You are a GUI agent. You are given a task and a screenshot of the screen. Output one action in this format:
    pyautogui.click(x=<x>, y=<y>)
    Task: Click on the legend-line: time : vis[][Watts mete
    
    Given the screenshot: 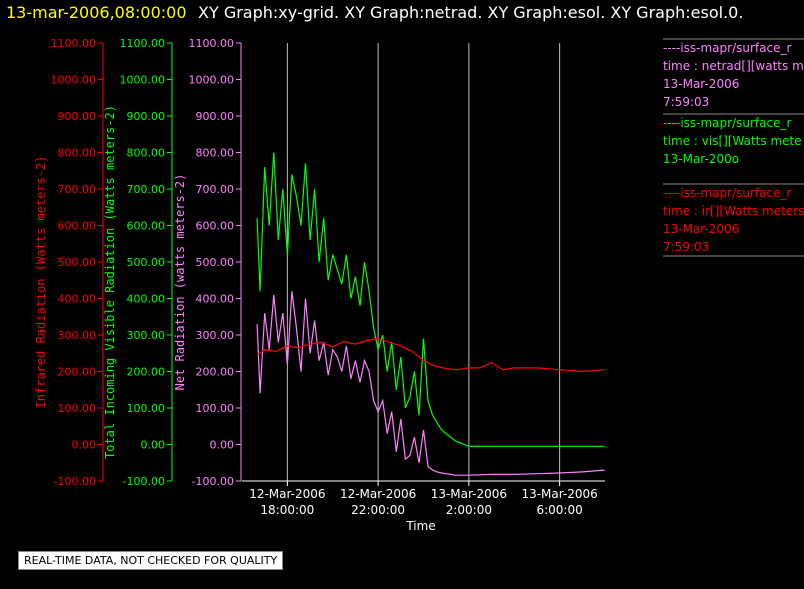 What is the action you would take?
    pyautogui.click(x=732, y=141)
    